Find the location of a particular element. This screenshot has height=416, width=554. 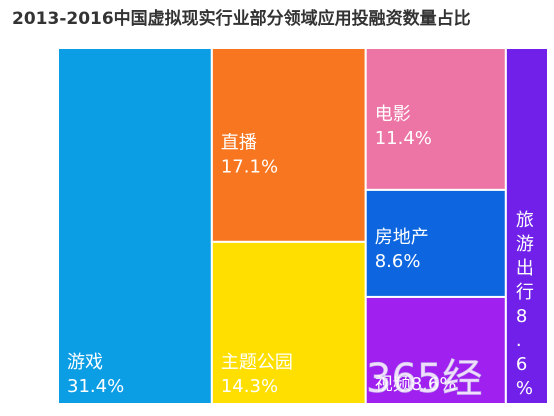

chart-title: 2013-2016中国虚拟现实行业部分领域应用投融资数量占比 is located at coordinates (241, 19).